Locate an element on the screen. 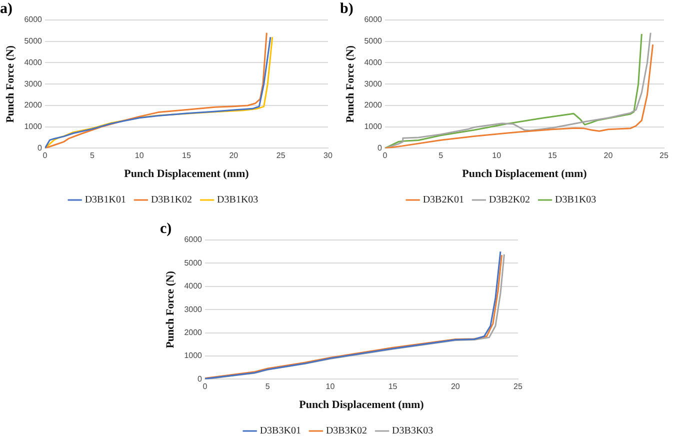  legend-label: D3B2K02 is located at coordinates (509, 200).